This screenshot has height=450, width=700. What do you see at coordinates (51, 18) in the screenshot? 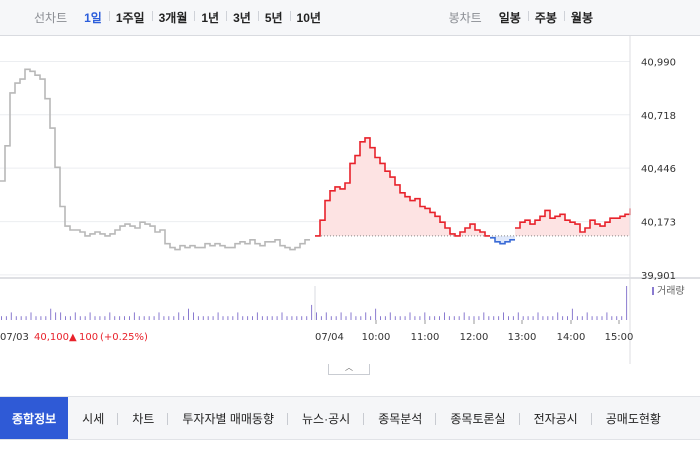
I see `line-chart-label: 선차트` at bounding box center [51, 18].